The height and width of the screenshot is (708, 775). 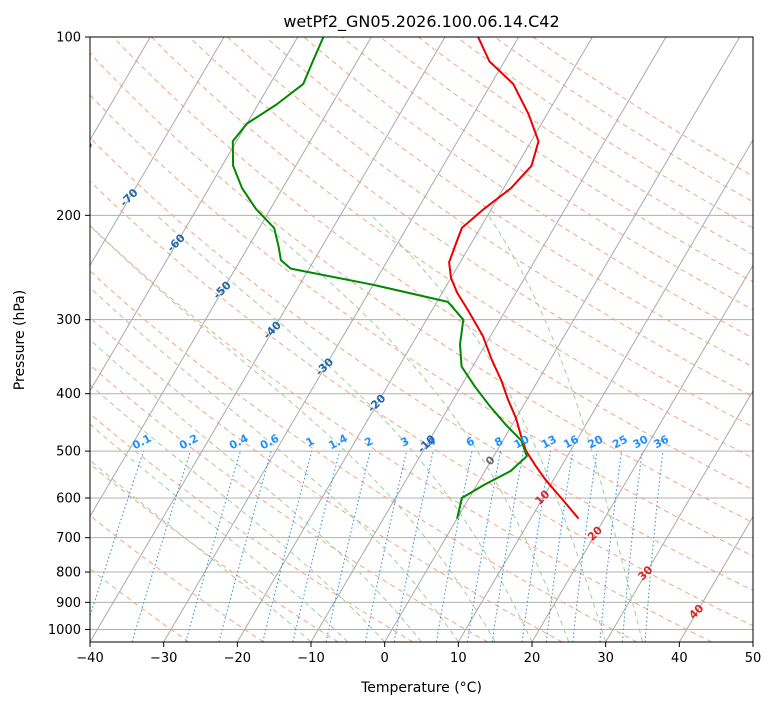 What do you see at coordinates (68, 573) in the screenshot?
I see `y-tick-label: 800` at bounding box center [68, 573].